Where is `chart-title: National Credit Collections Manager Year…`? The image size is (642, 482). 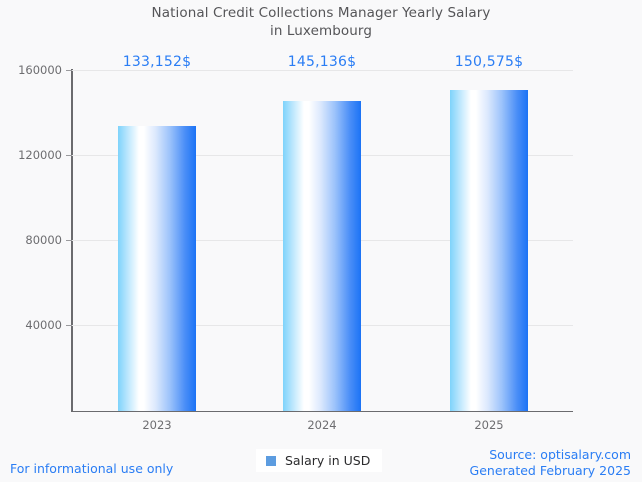 chart-title: National Credit Collections Manager Year… is located at coordinates (321, 22).